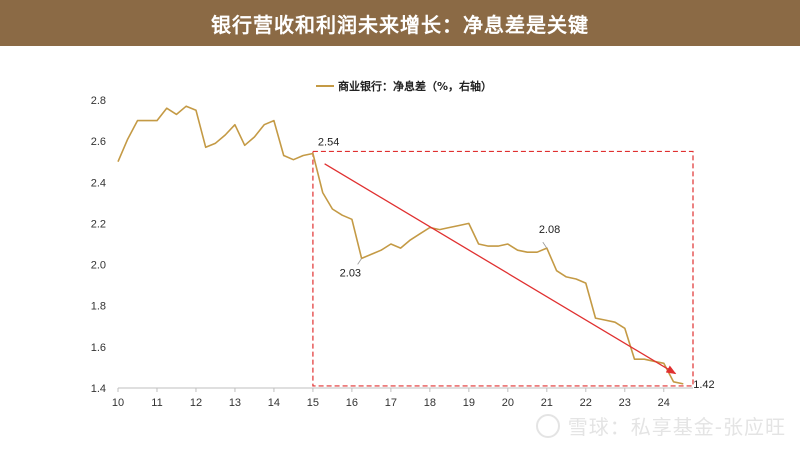  Describe the element at coordinates (703, 385) in the screenshot. I see `data-label: 1.42` at that location.